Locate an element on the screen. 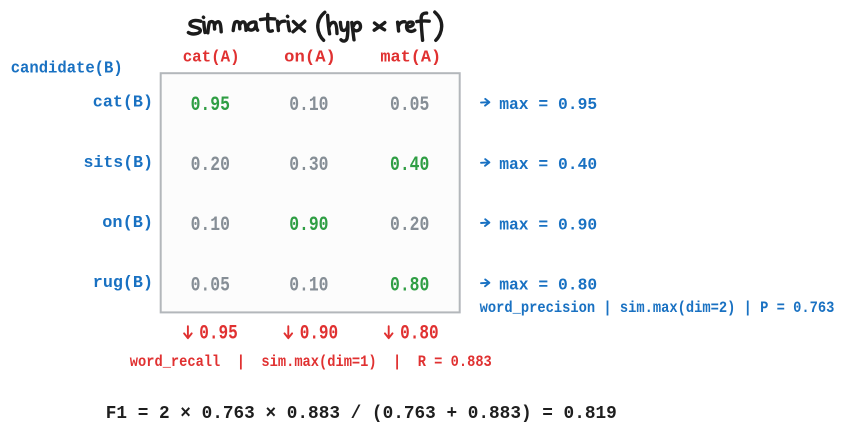 This screenshot has height=434, width=860. svg-text: max = 0.40 is located at coordinates (548, 165).